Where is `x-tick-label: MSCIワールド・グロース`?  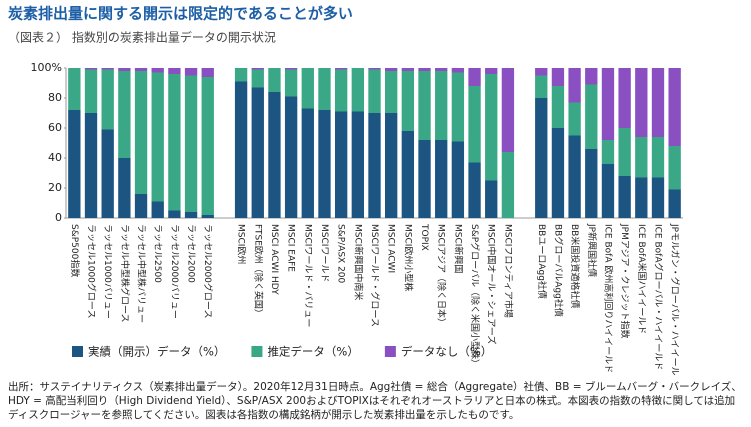 x-tick-label: MSCIワールド・グロース is located at coordinates (375, 275).